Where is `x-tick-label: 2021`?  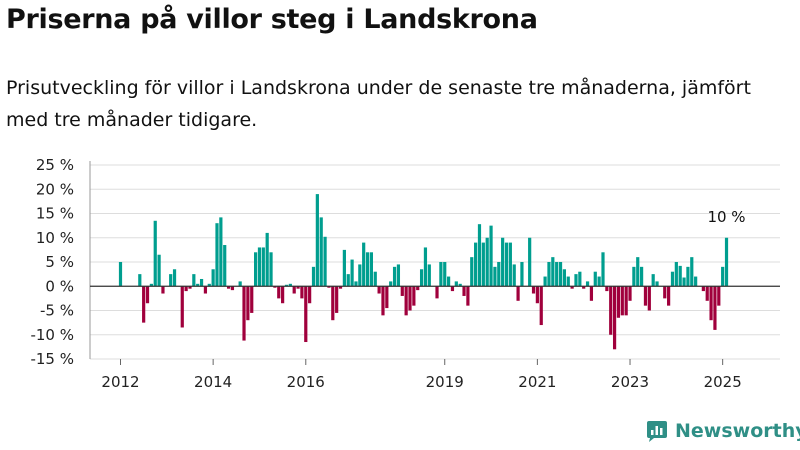
x-tick-label: 2021 is located at coordinates (537, 382).